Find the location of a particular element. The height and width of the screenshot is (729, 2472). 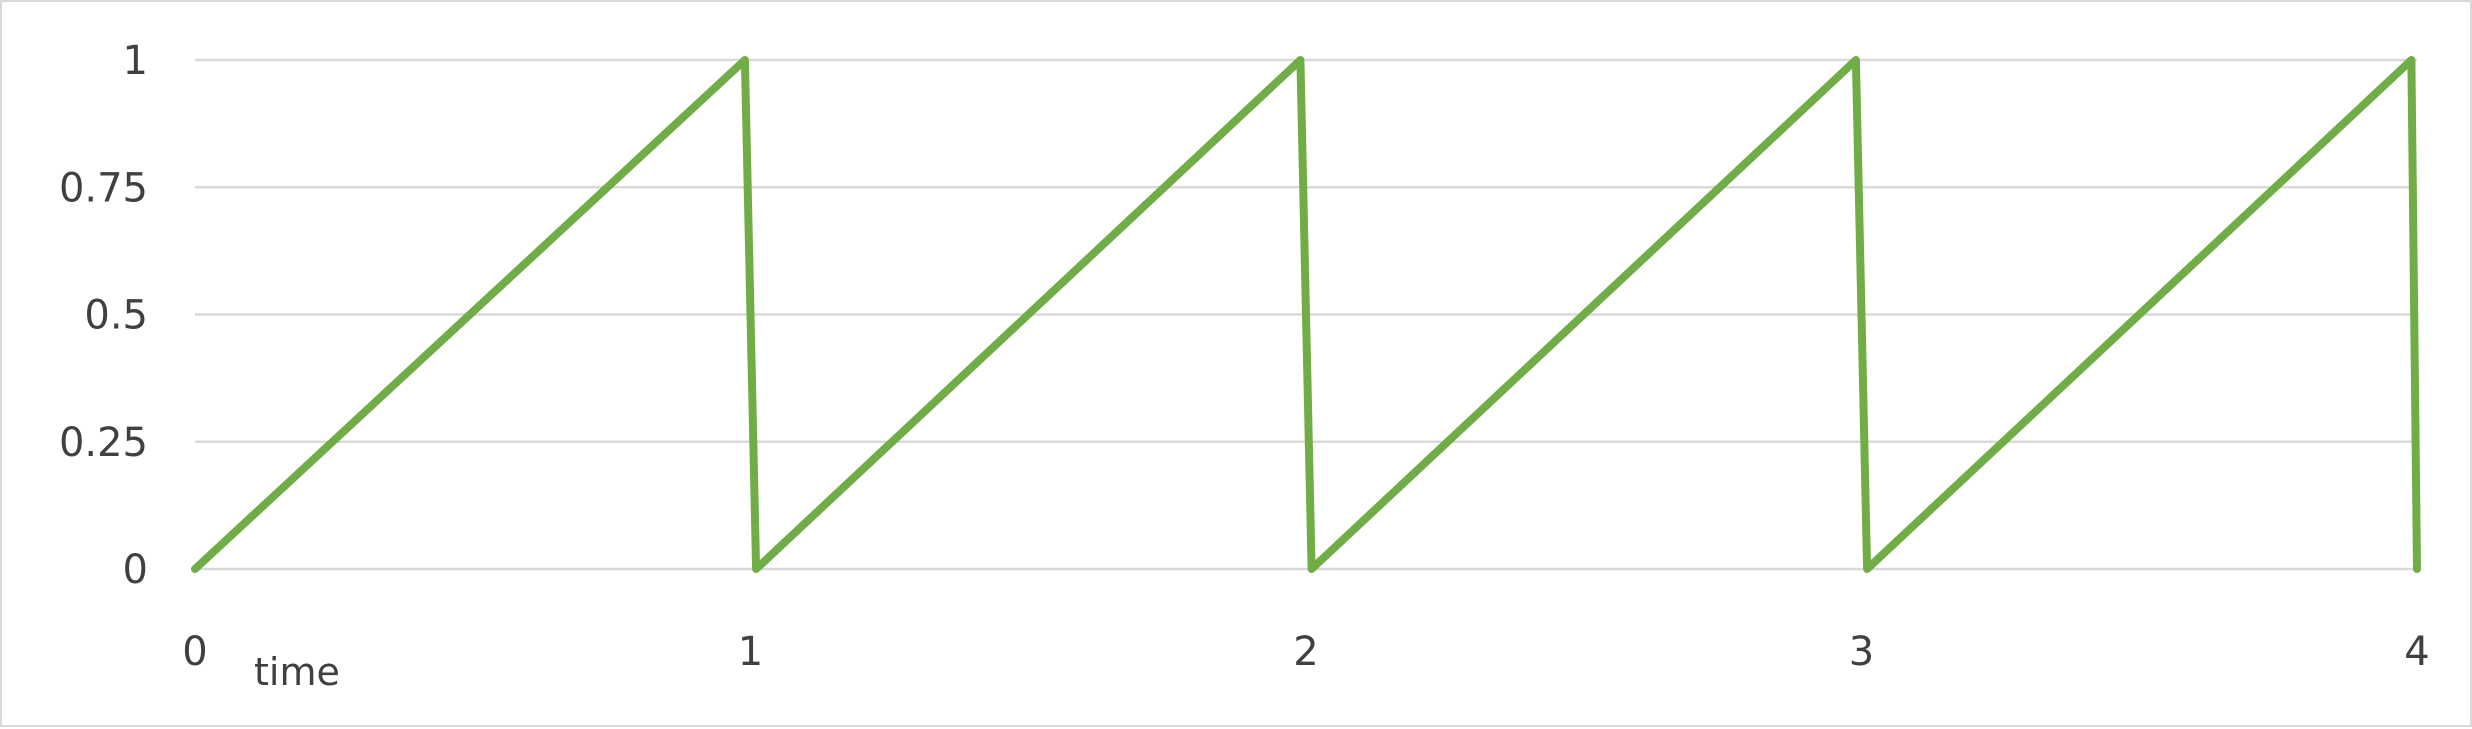

x-axis-label: time is located at coordinates (297, 672).